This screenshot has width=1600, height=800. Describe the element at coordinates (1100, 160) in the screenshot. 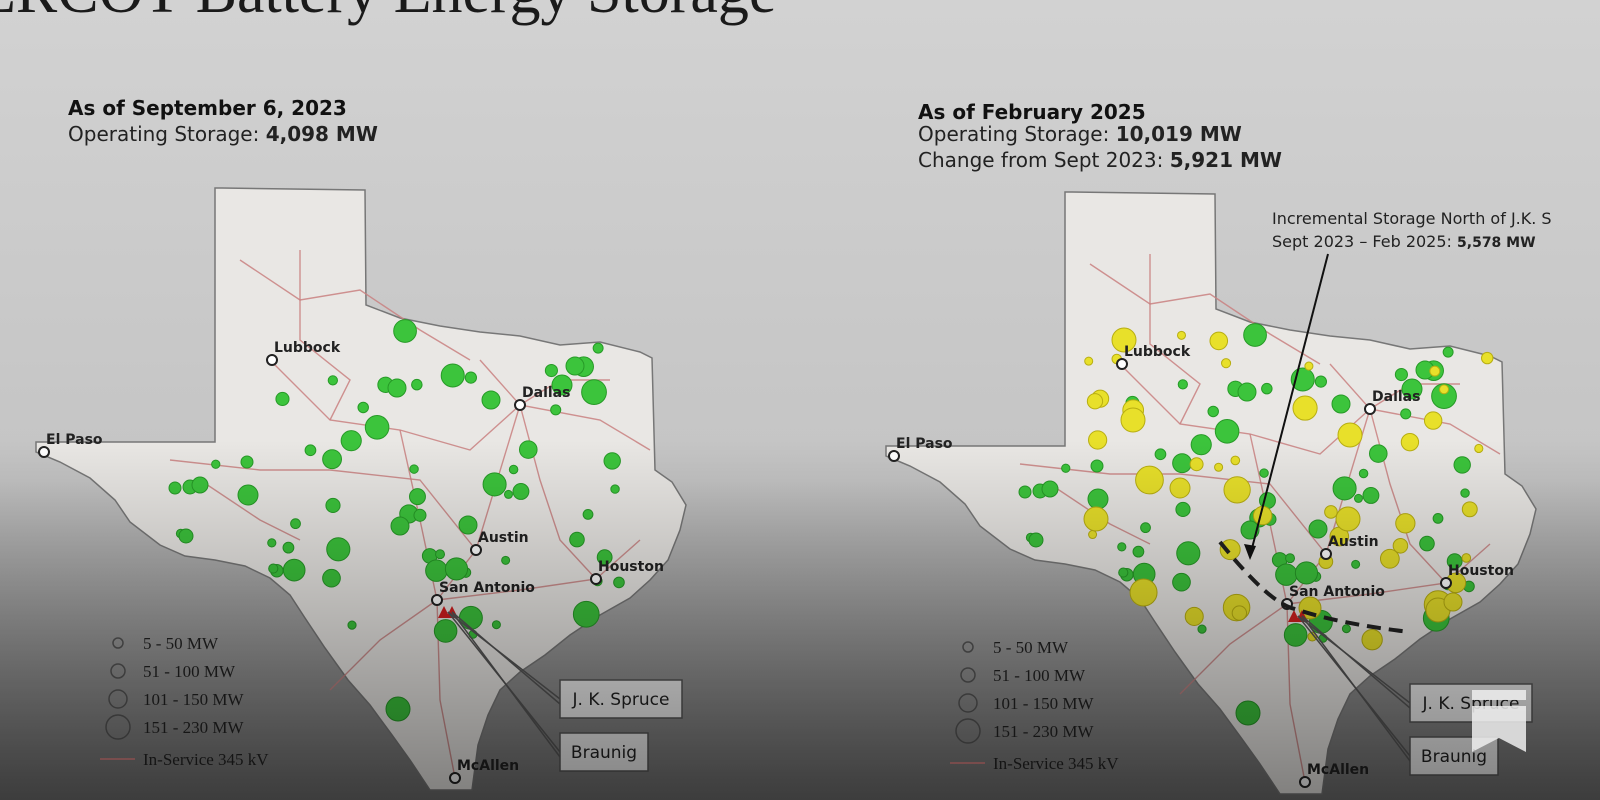

I see `stat-line: Change from Sept 2023: 5,921 MW` at that location.